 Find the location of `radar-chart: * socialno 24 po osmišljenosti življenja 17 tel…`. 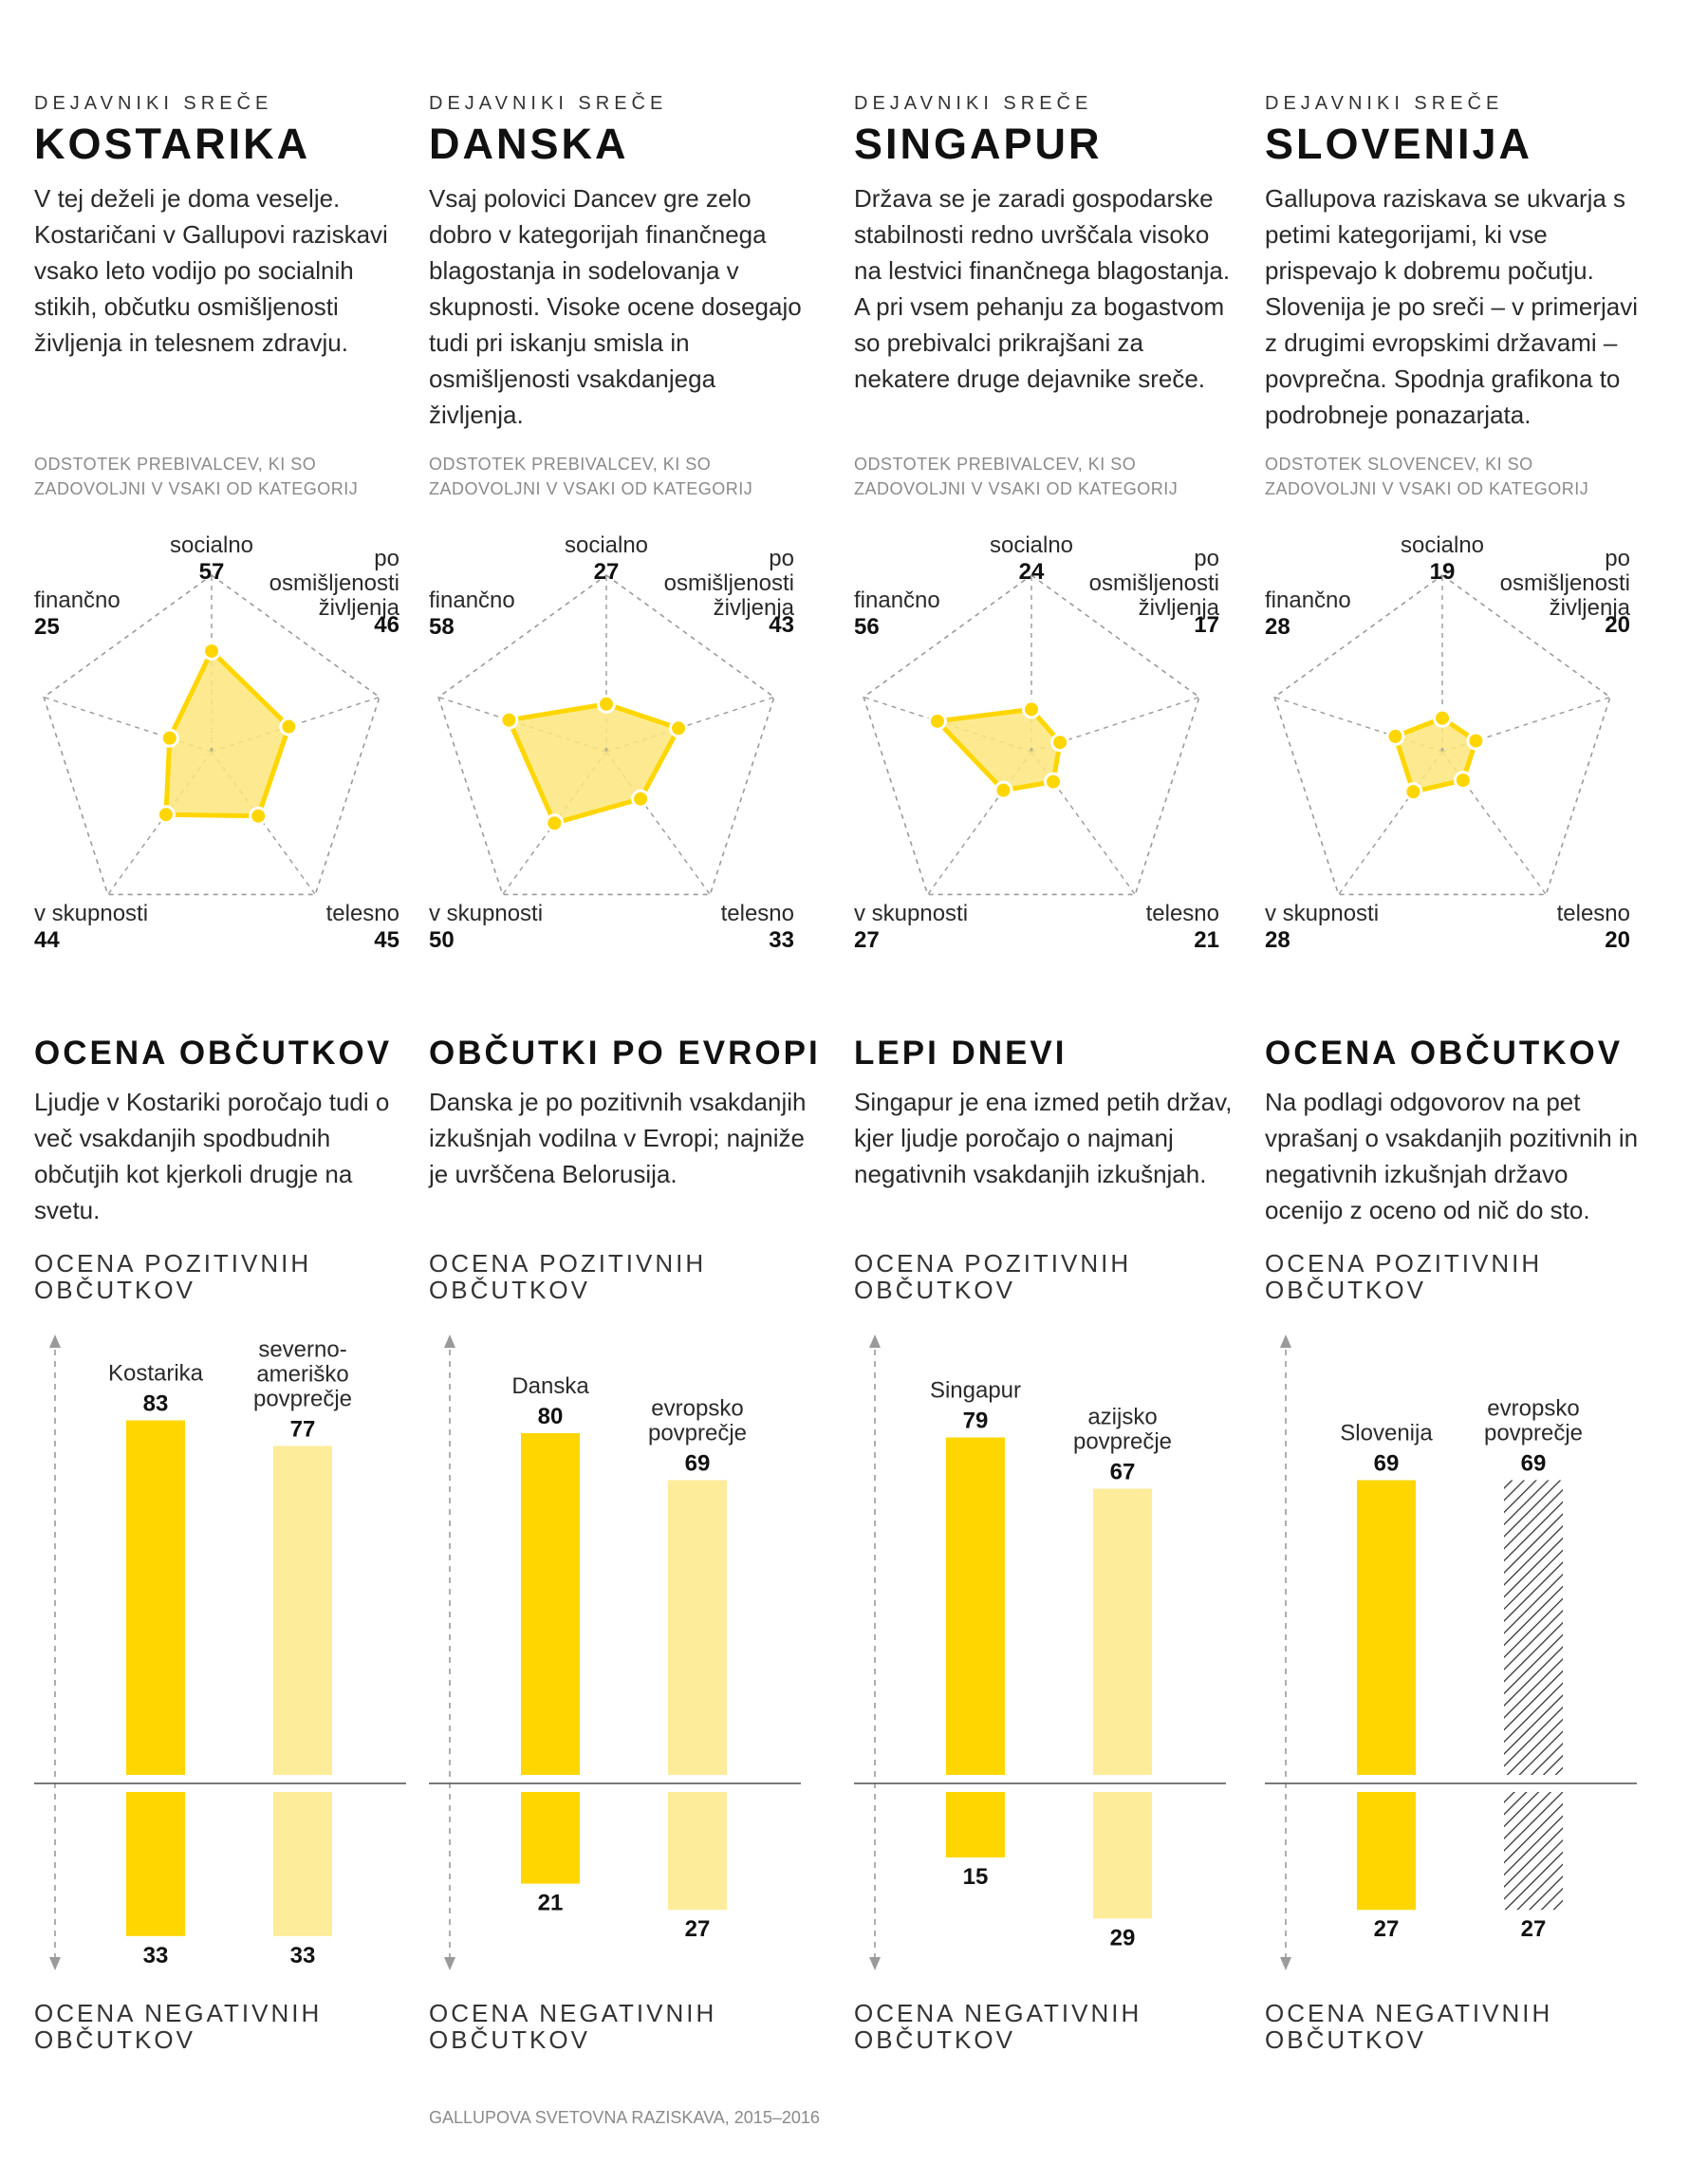

radar-chart: * socialno 24 po osmišljenosti življenja 17 tel… is located at coordinates (1044, 757).